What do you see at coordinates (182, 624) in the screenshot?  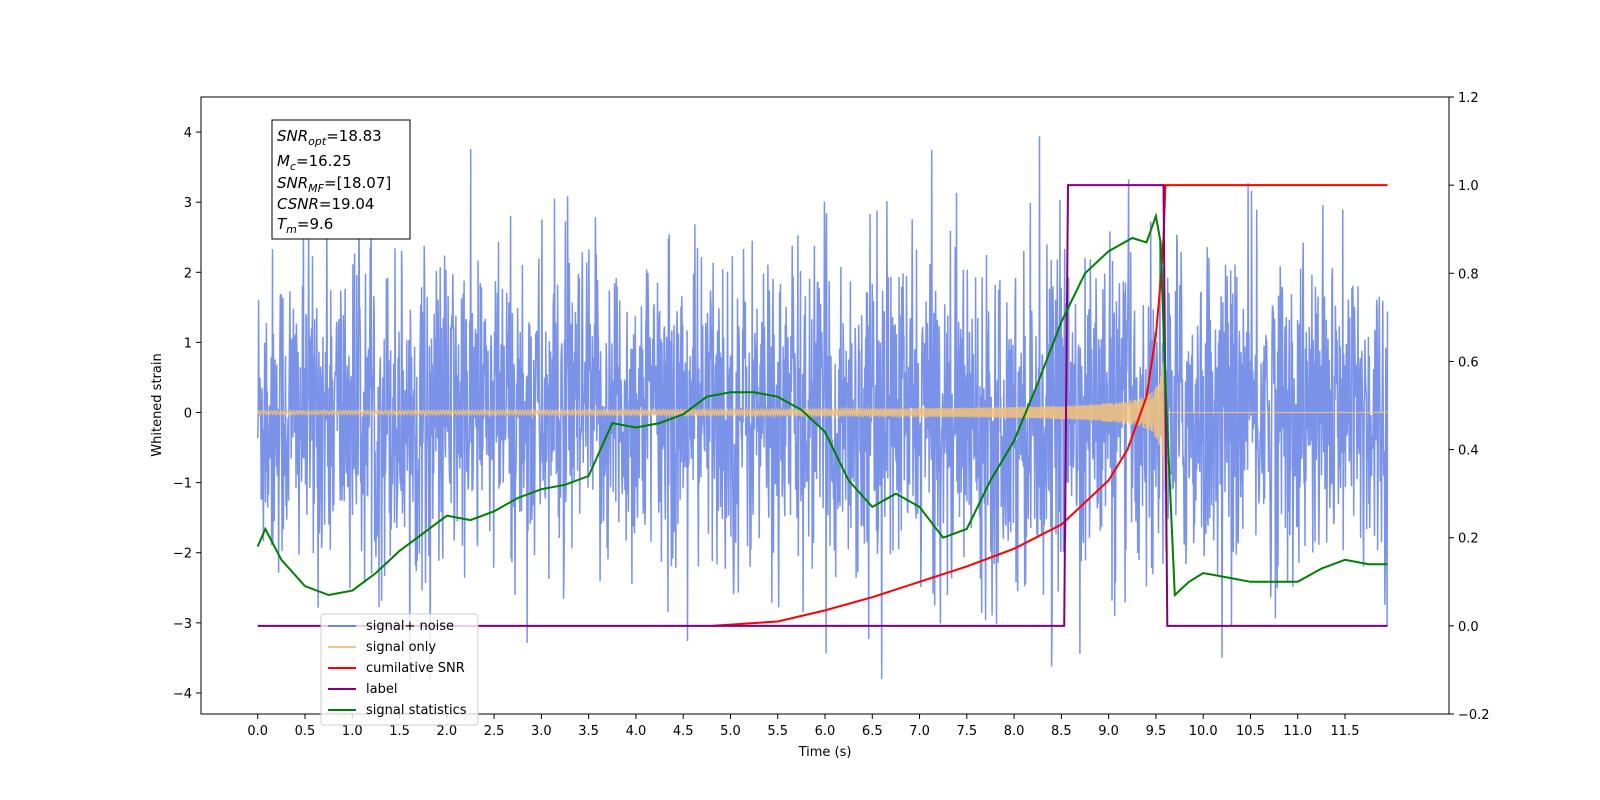 I see `y-tick-label-left: −3` at bounding box center [182, 624].